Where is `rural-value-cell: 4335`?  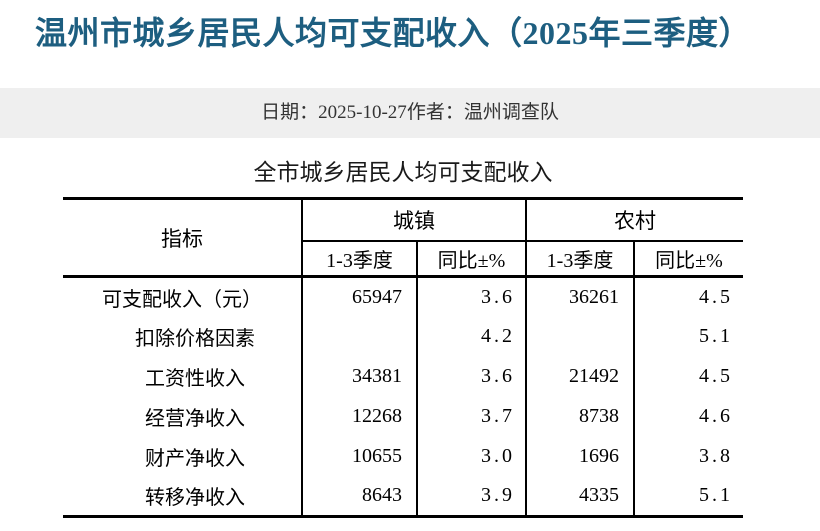 rural-value-cell: 4335 is located at coordinates (580, 497).